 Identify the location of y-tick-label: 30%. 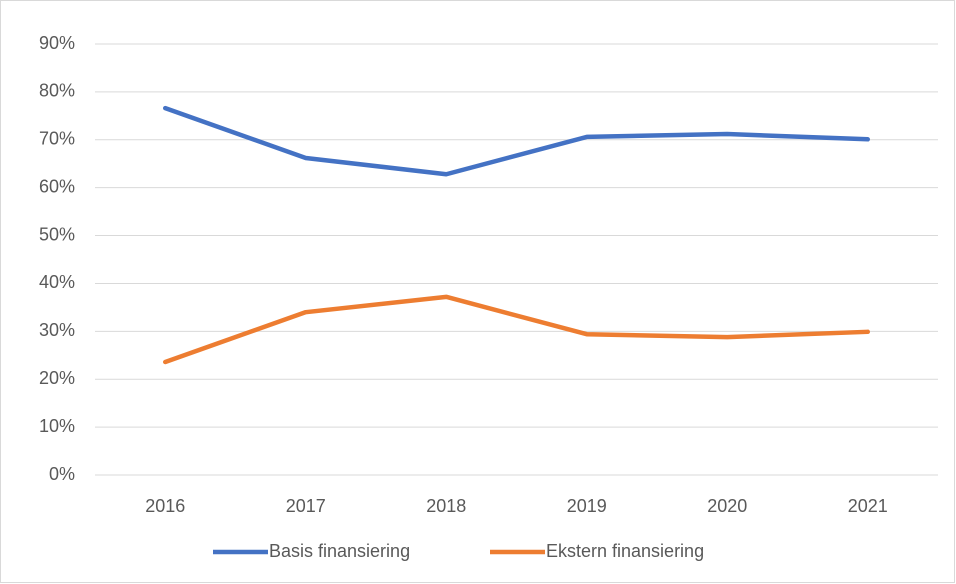
(57, 330).